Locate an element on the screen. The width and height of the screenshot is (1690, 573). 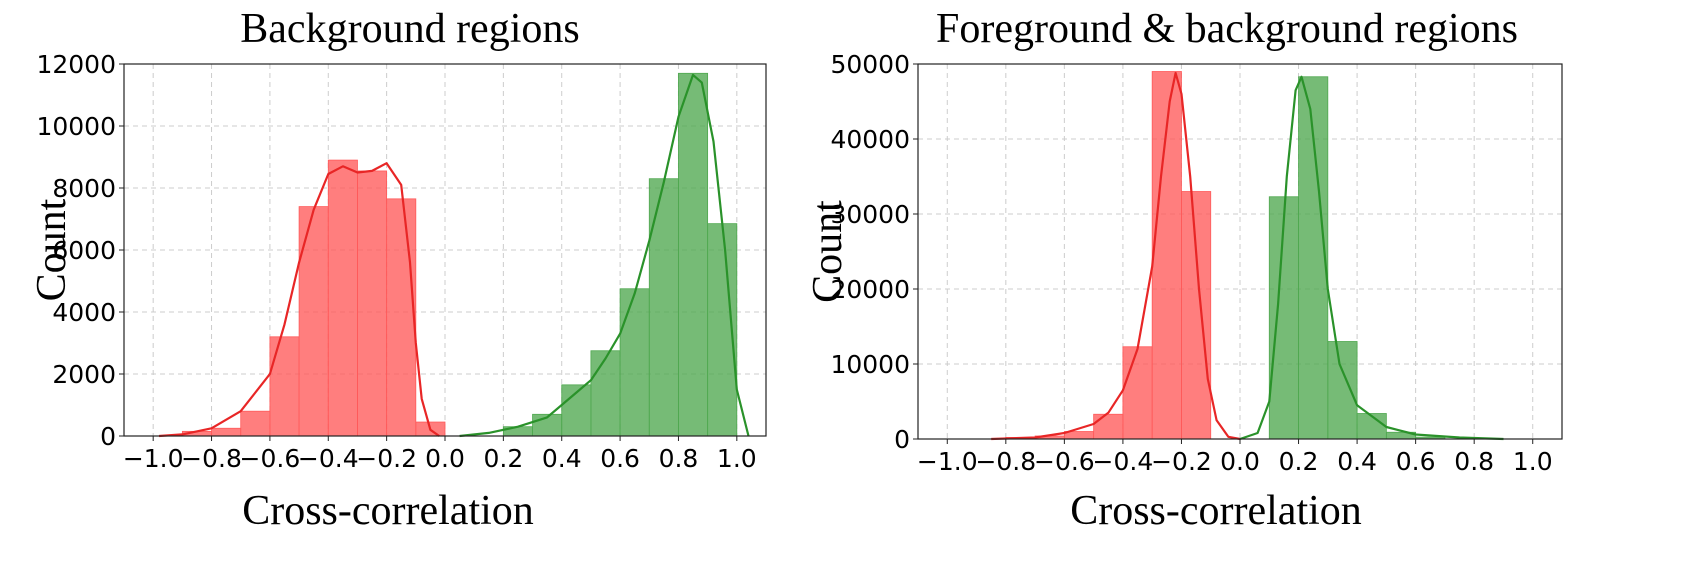
y-tick-label: 4000 is located at coordinates (84, 312).